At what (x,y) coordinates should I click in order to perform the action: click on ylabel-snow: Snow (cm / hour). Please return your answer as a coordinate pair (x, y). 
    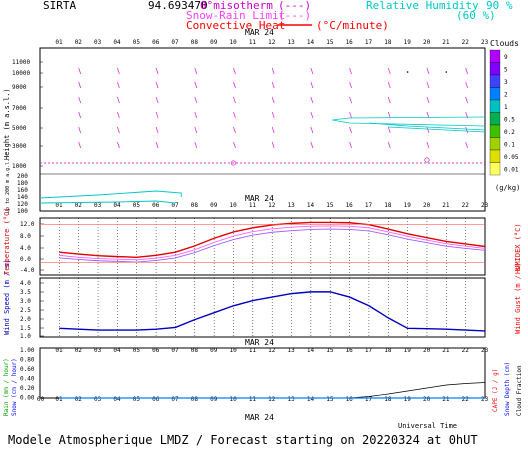
    Looking at the image, I should click on (14, 387).